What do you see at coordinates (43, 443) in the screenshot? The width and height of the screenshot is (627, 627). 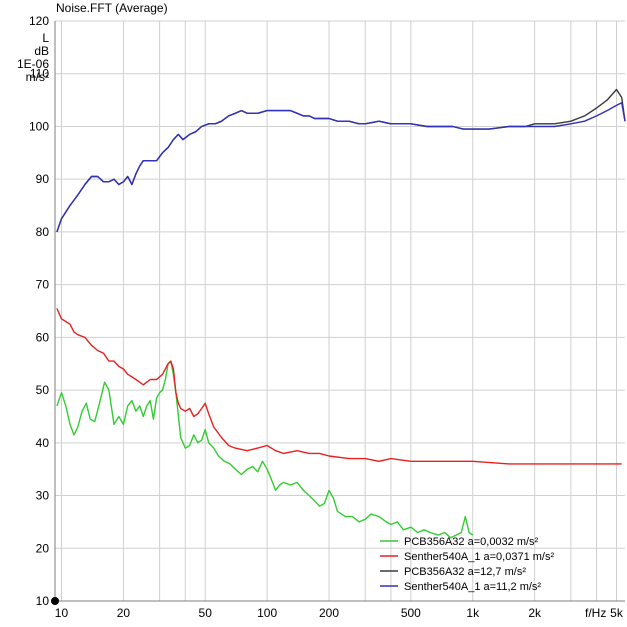 I see `y-tick-label: 40` at bounding box center [43, 443].